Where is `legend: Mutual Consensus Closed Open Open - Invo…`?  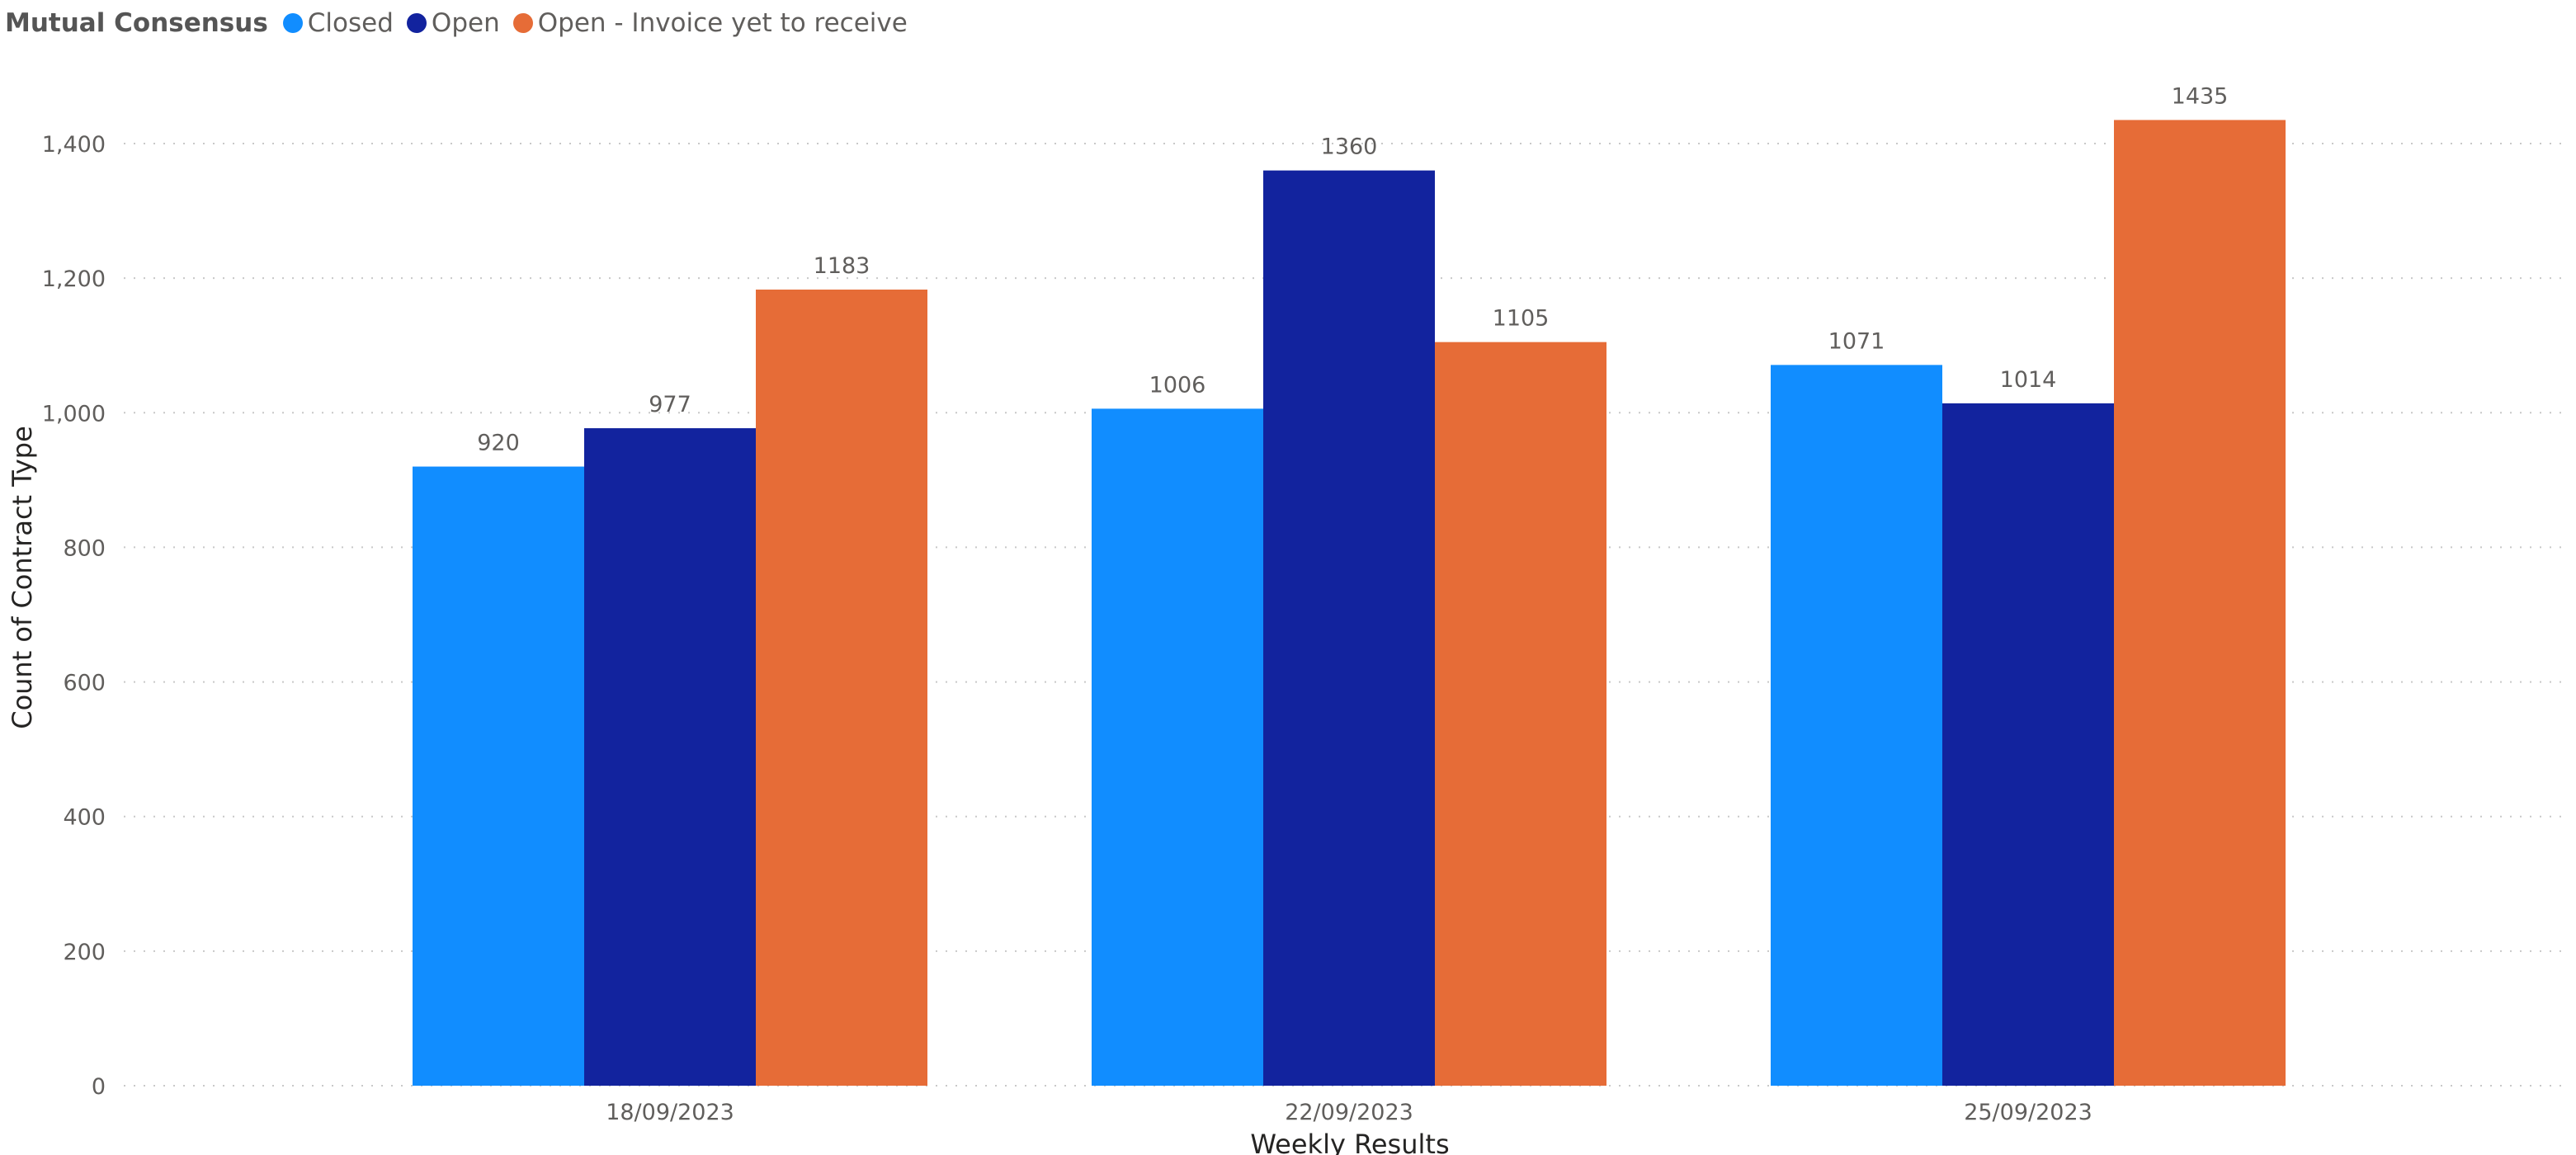
legend: Mutual Consensus Closed Open Open - Invo… is located at coordinates (463, 23).